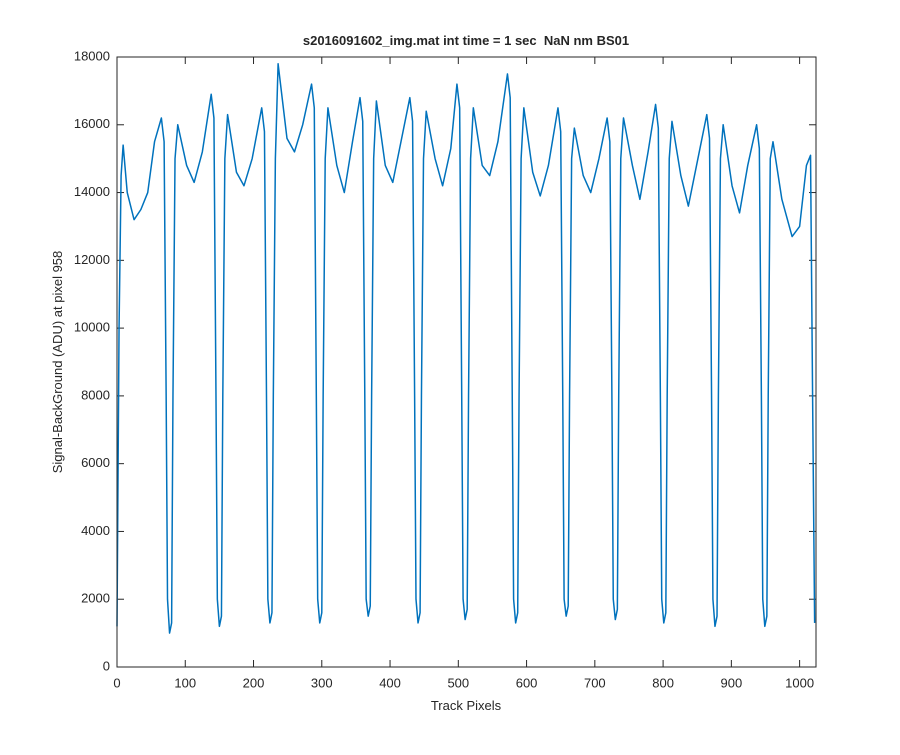  What do you see at coordinates (663, 682) in the screenshot?
I see `x-tick-label: 800` at bounding box center [663, 682].